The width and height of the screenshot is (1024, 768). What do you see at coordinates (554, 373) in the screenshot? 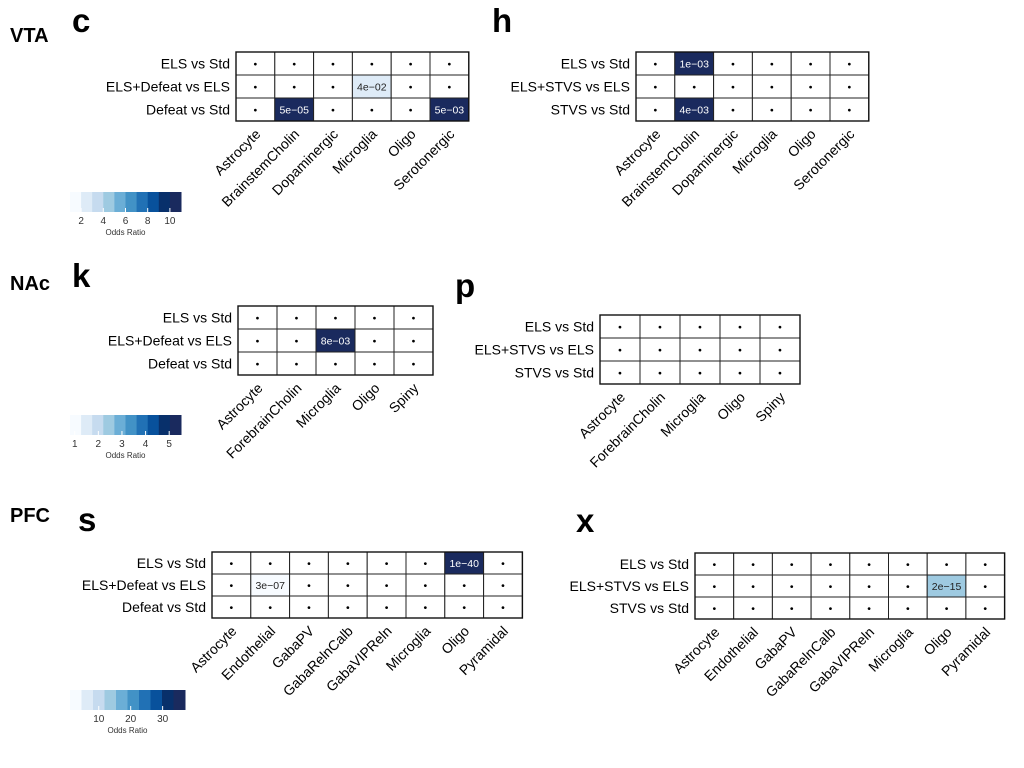
I see `row-label: STVS vs Std` at bounding box center [554, 373].